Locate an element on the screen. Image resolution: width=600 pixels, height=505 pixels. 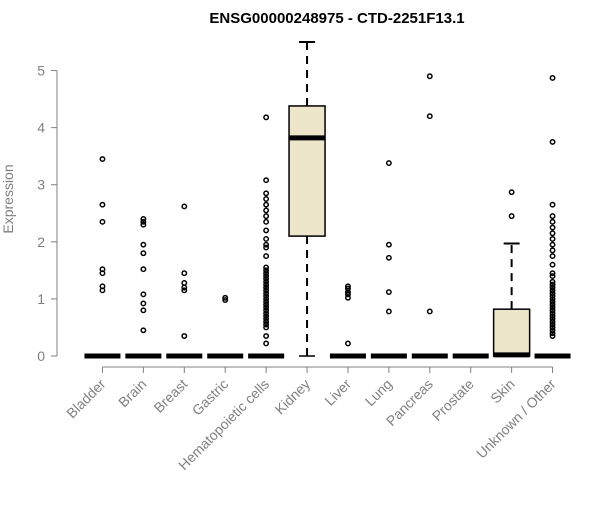
box-gastric is located at coordinates (225, 326).